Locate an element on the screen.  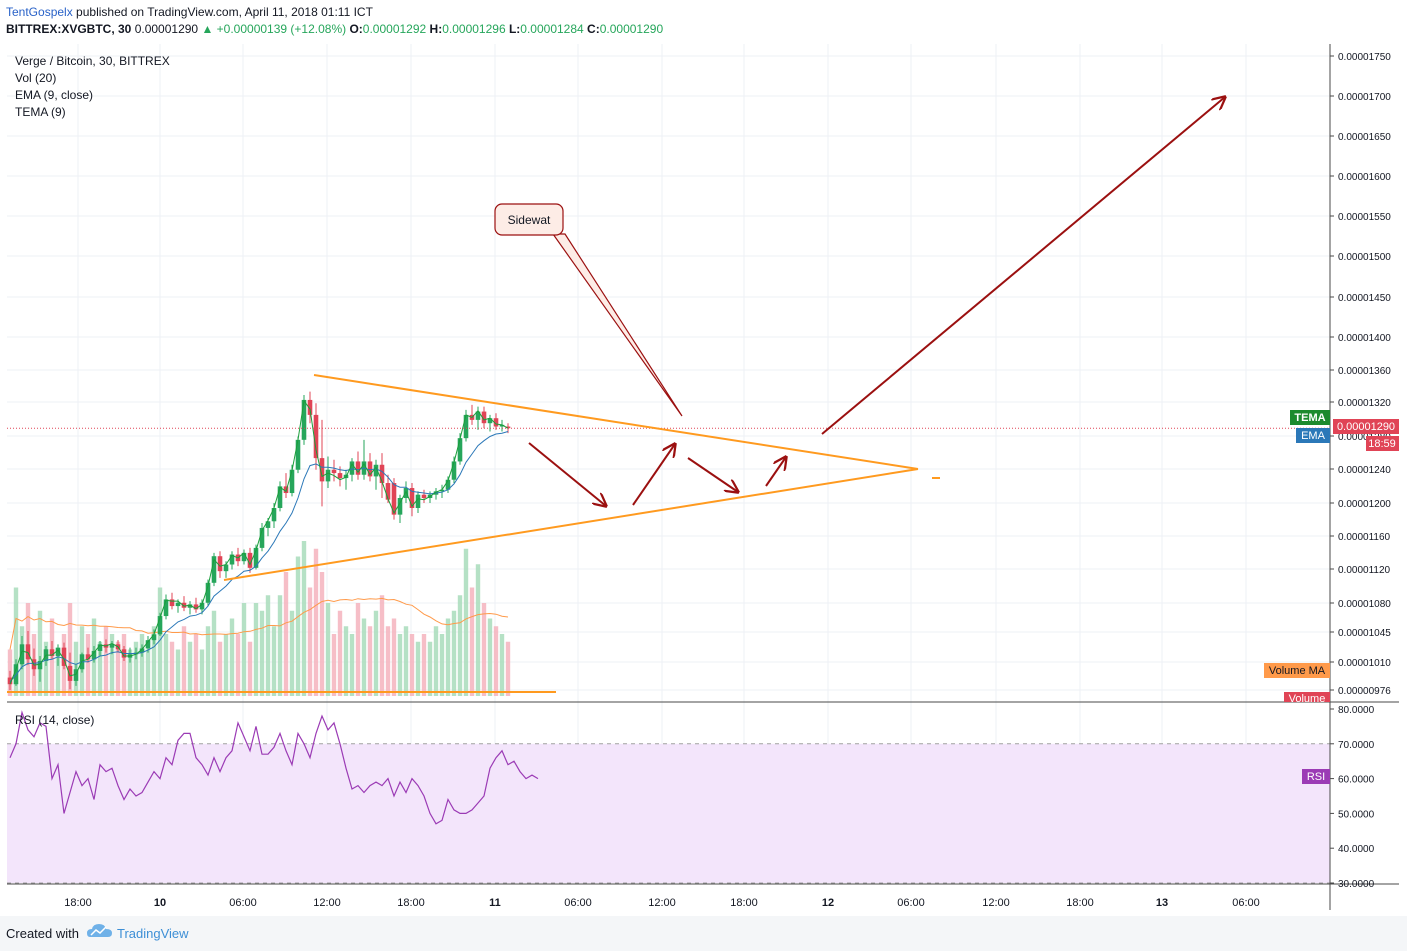
callout-pointer is located at coordinates (617, 325).